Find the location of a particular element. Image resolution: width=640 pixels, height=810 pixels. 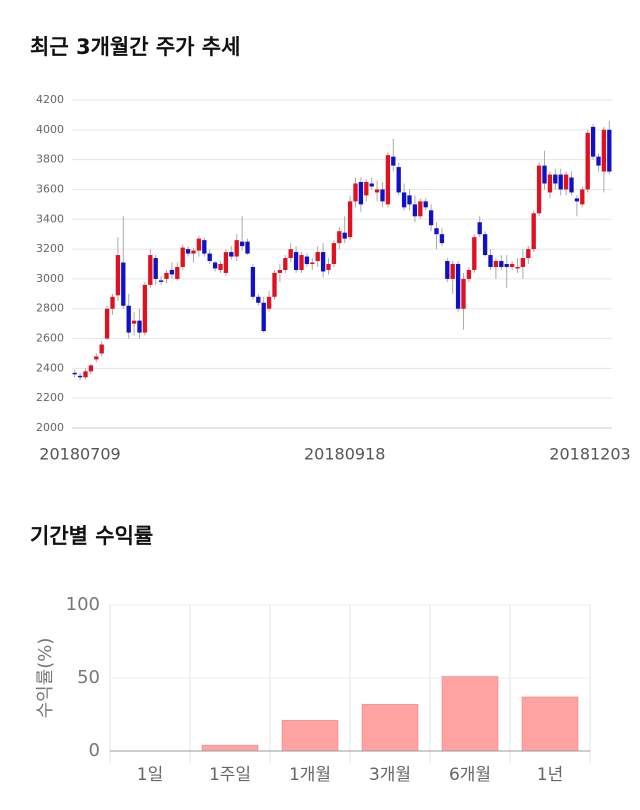

y-tick-label: 3200 is located at coordinates (50, 248).